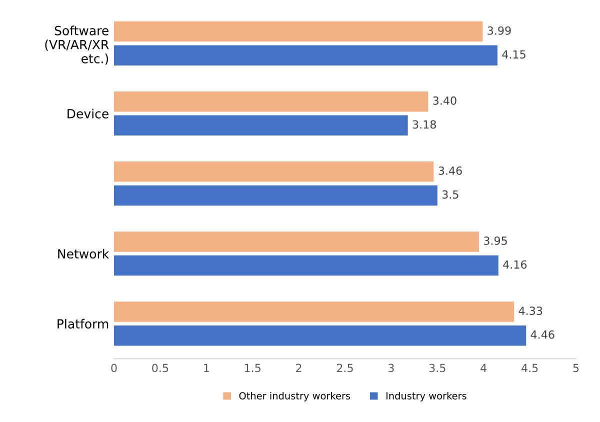 This screenshot has height=422, width=600. What do you see at coordinates (160, 368) in the screenshot?
I see `x-tick-label: 0.5` at bounding box center [160, 368].